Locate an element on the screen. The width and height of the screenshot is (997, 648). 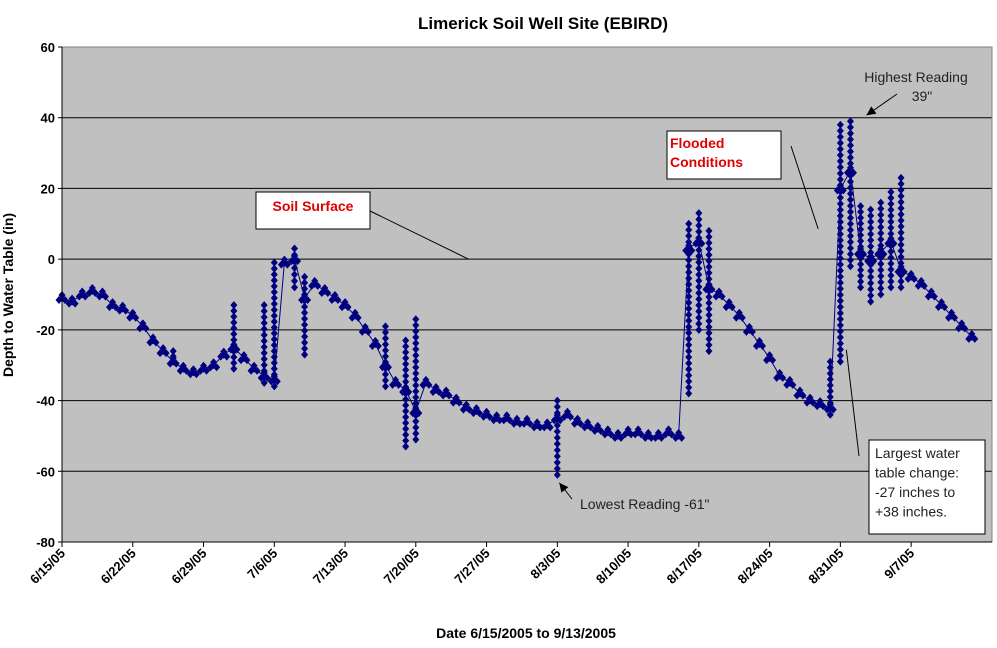
x-axis-title: Date 6/15/2005 to 9/13/2005 is located at coordinates (526, 633).